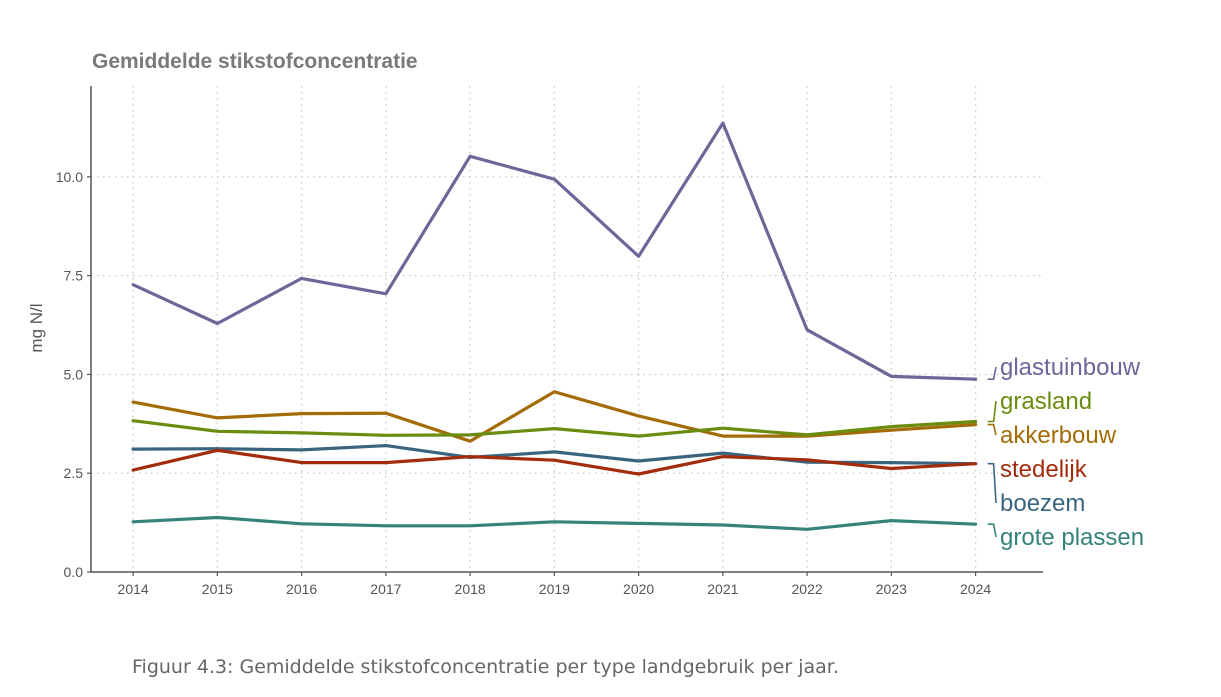 The height and width of the screenshot is (697, 1221). I want to click on series-label-boezem: boezem, so click(1042, 503).